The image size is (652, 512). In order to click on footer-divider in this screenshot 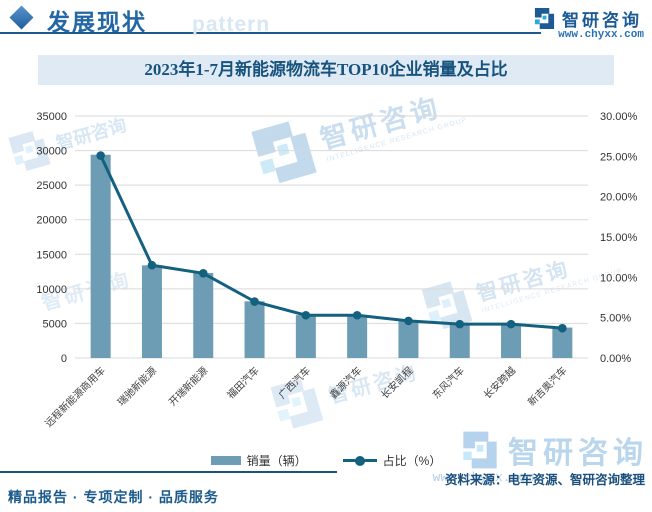, I will do `click(168, 472)`.